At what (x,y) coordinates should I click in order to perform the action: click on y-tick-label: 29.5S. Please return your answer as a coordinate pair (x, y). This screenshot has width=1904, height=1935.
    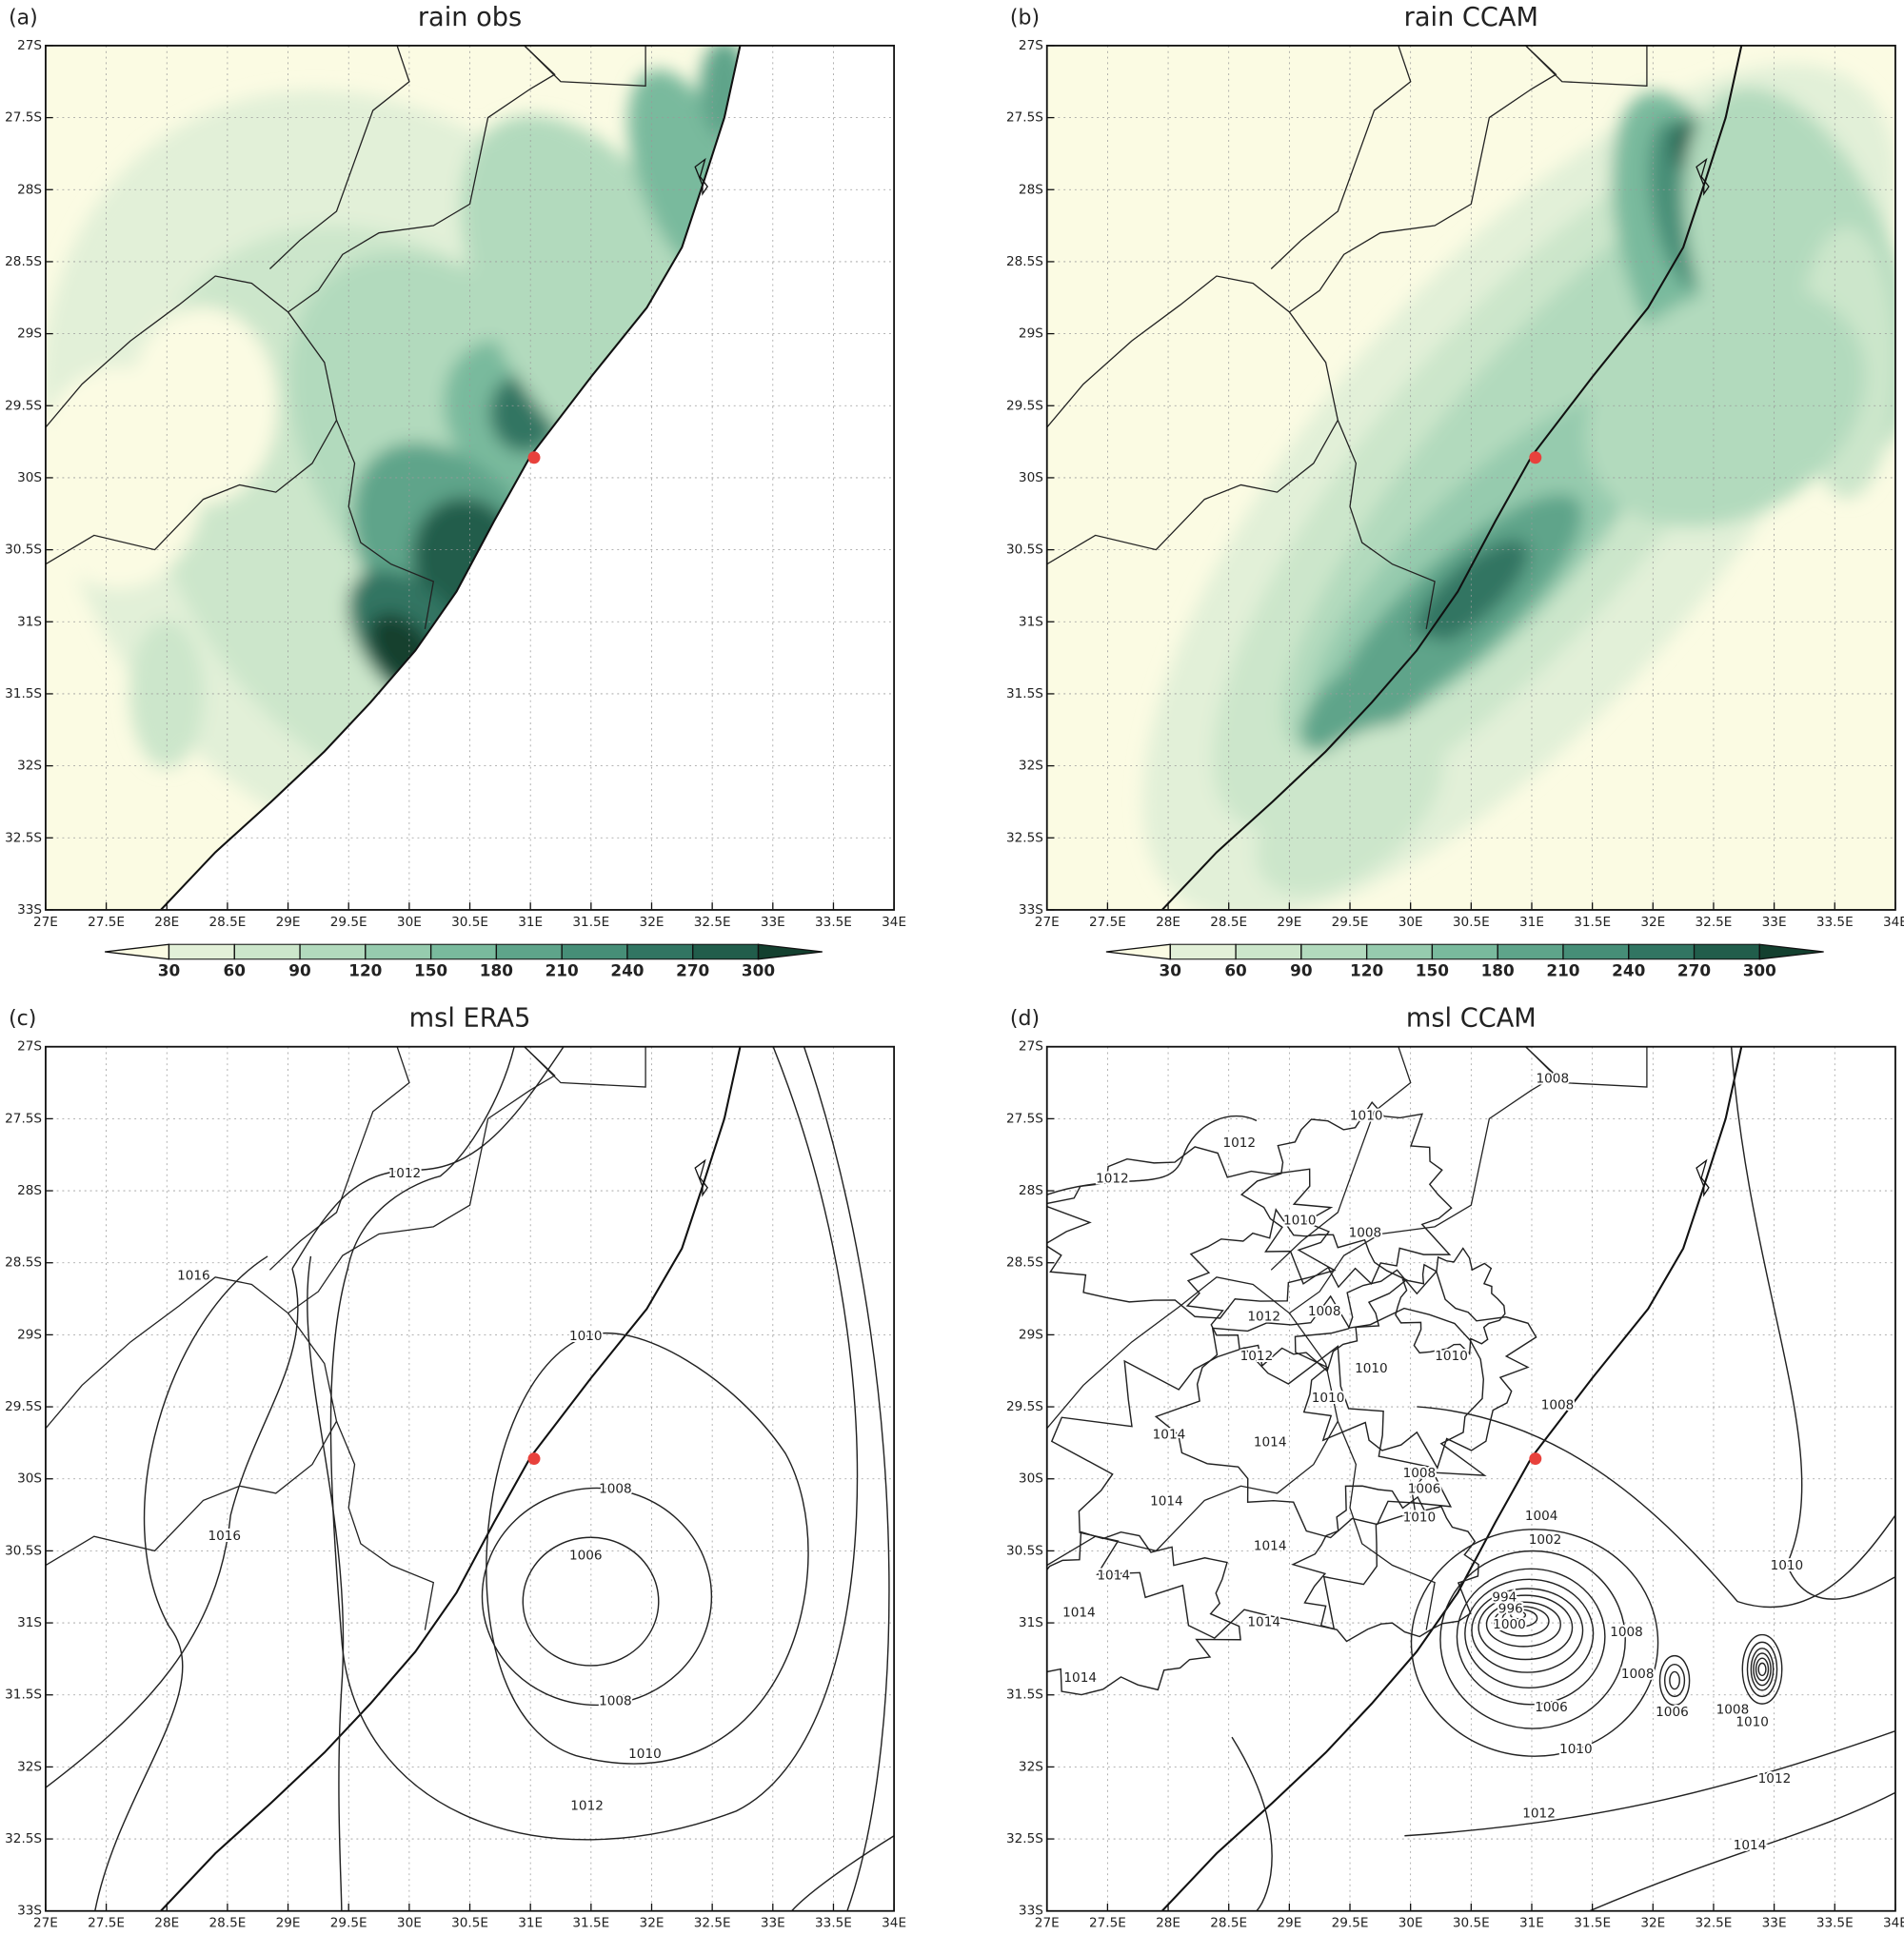
    Looking at the image, I should click on (23, 405).